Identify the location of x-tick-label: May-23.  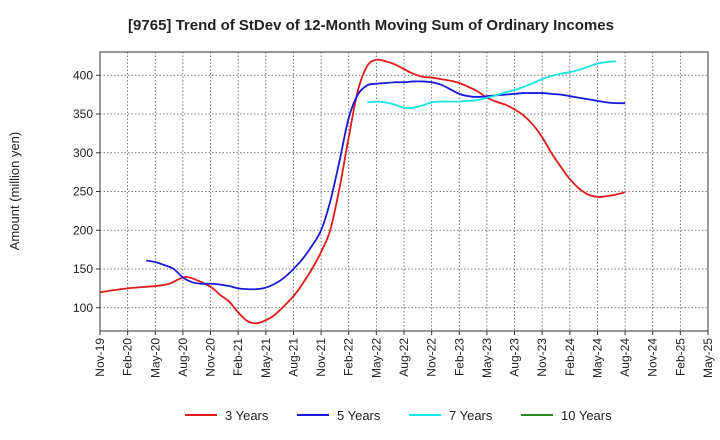
(487, 358).